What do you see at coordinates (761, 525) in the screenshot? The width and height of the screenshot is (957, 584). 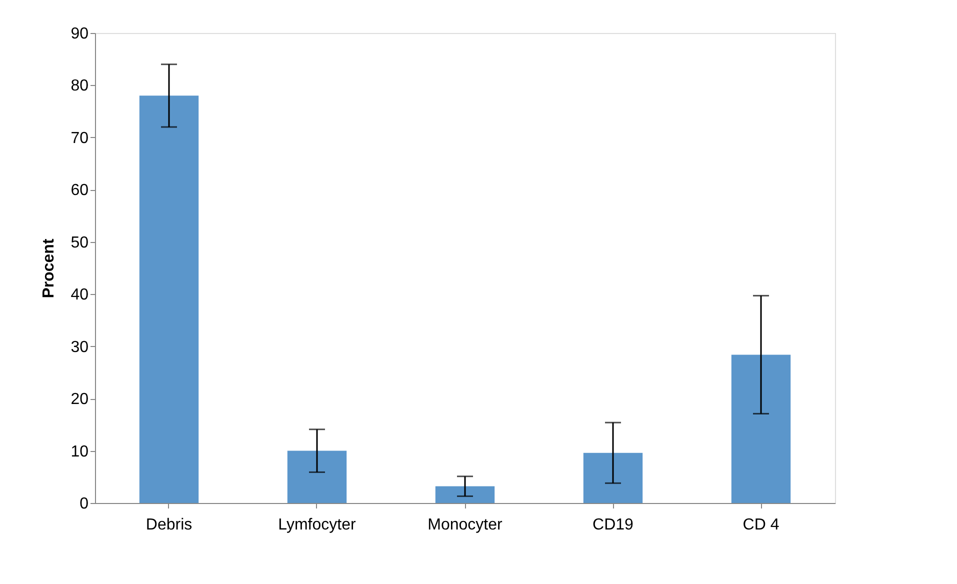 I see `x-tick-label: CD 4` at bounding box center [761, 525].